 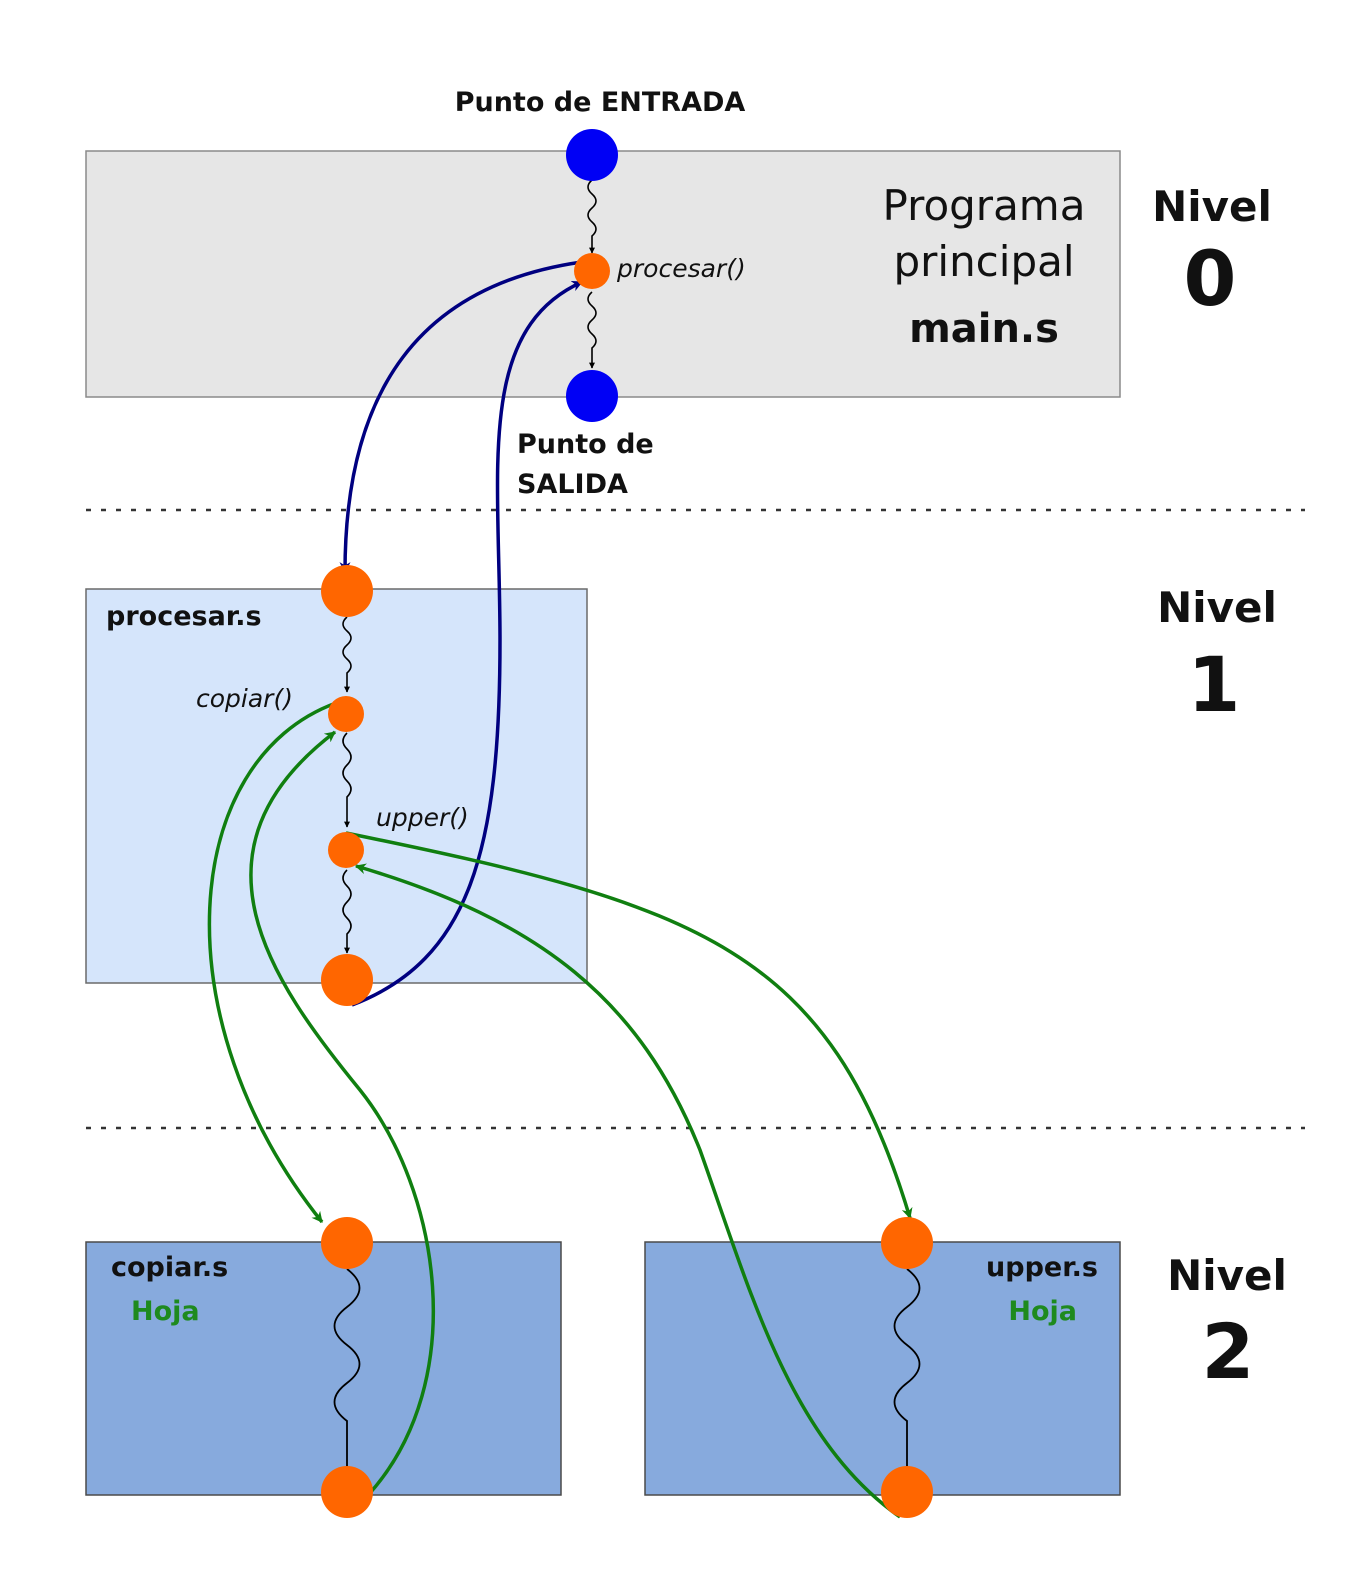 I want to click on level-1-word: Nivel, so click(x=1217, y=607).